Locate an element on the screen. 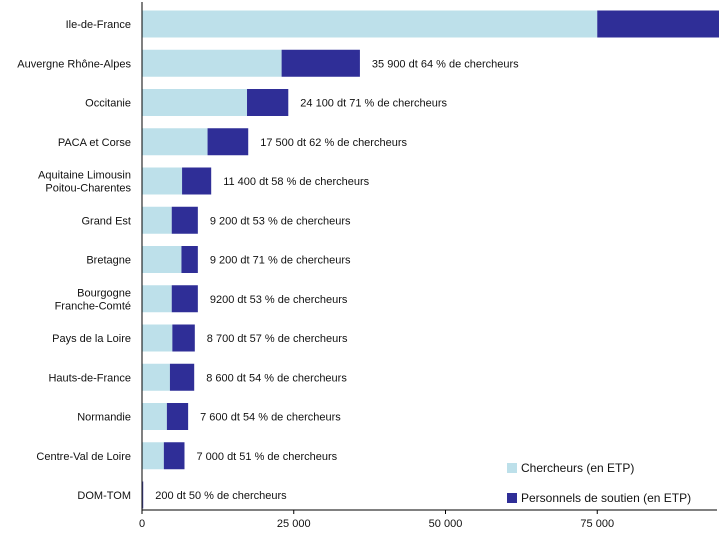 This screenshot has width=719, height=540. category-label: Centre-Val de Loire is located at coordinates (83, 457).